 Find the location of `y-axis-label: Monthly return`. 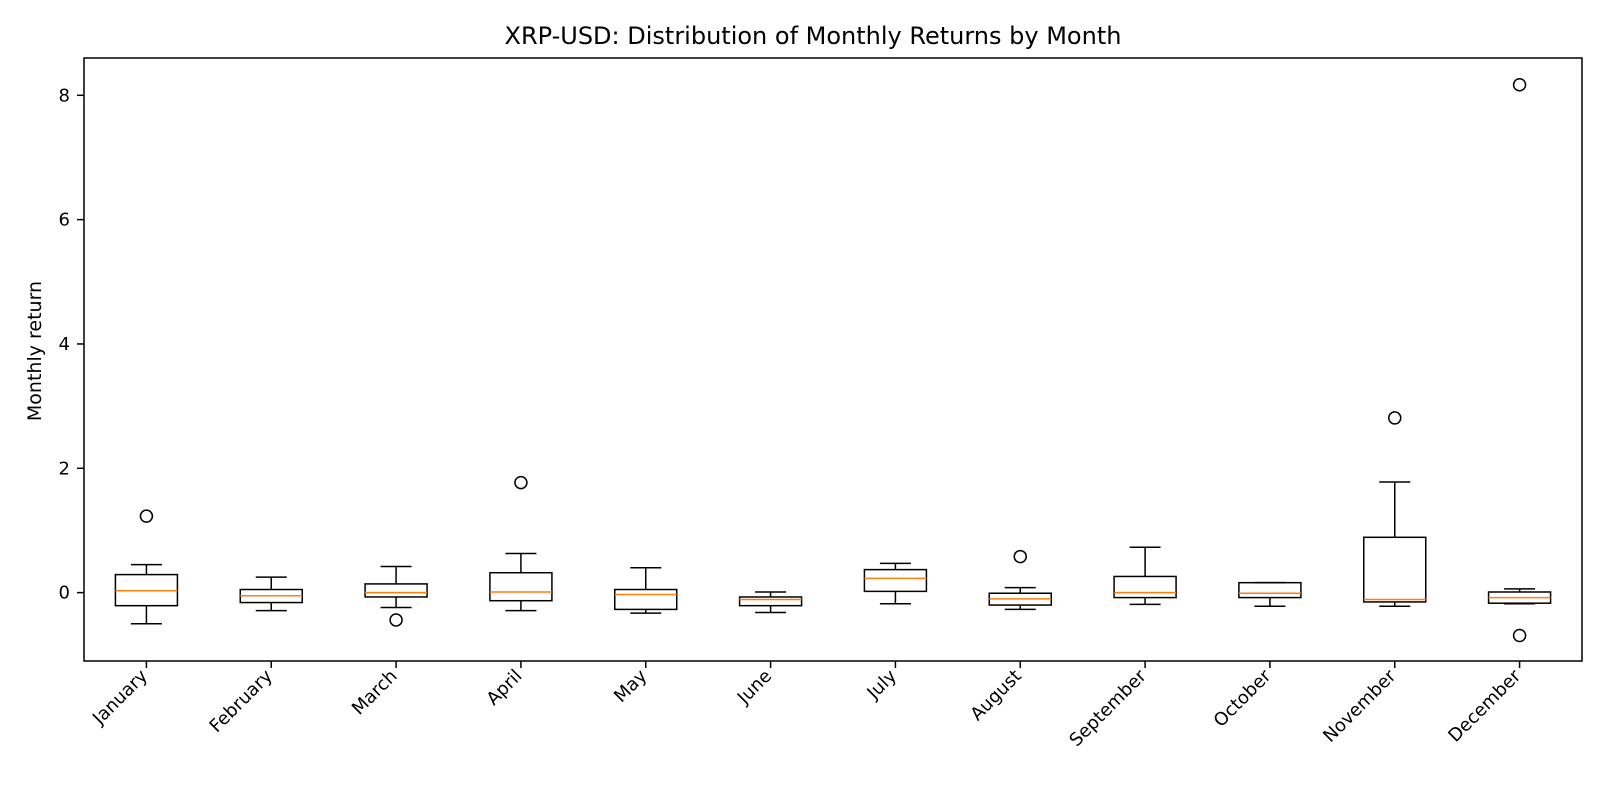

y-axis-label: Monthly return is located at coordinates (35, 351).